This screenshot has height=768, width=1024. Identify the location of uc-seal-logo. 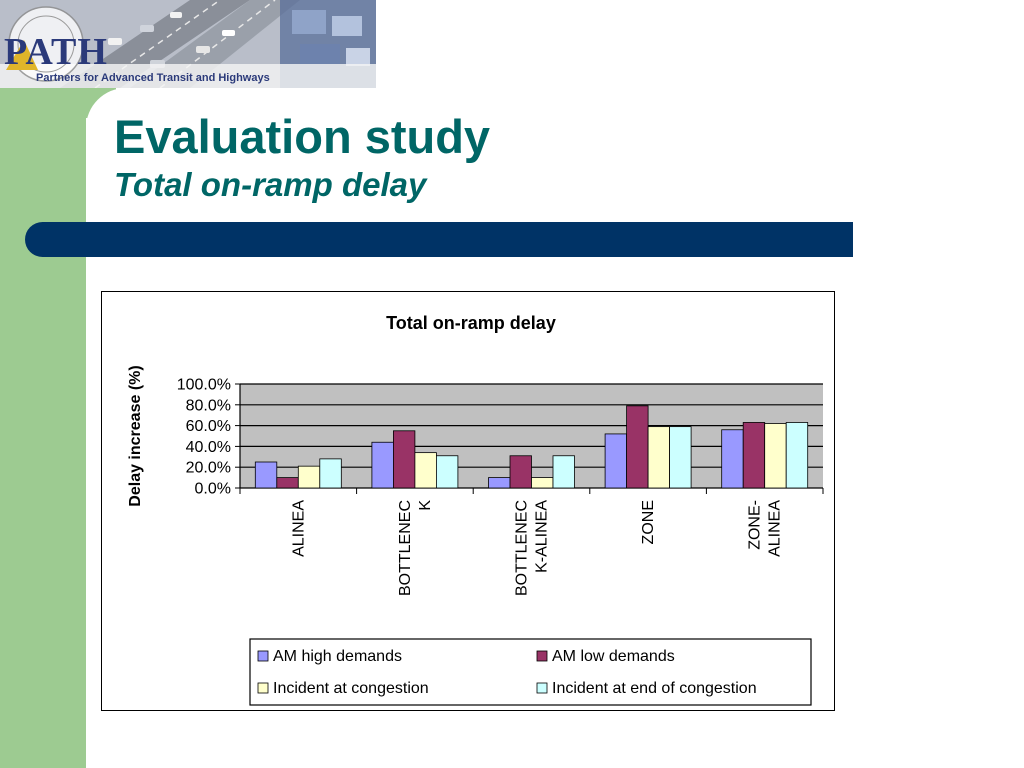
(45, 44).